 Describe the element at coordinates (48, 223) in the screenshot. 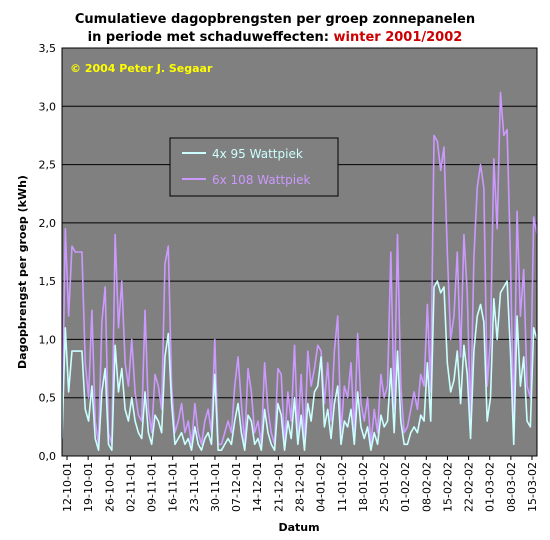

I see `y-tick-label: 2,0` at that location.